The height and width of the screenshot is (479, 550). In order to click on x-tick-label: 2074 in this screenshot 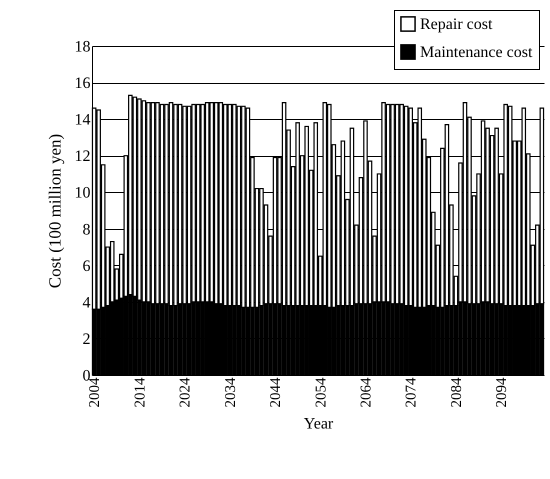, I will do `click(412, 392)`.